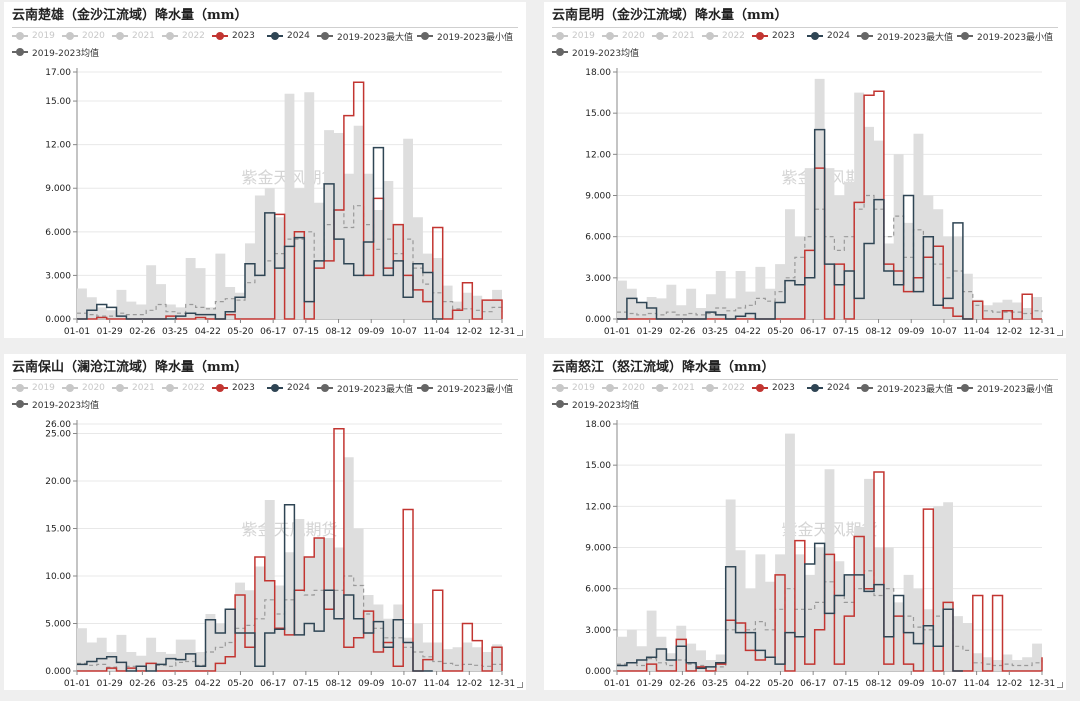 This screenshot has height=701, width=1080. I want to click on x-tick-label: 01-01, so click(77, 684).